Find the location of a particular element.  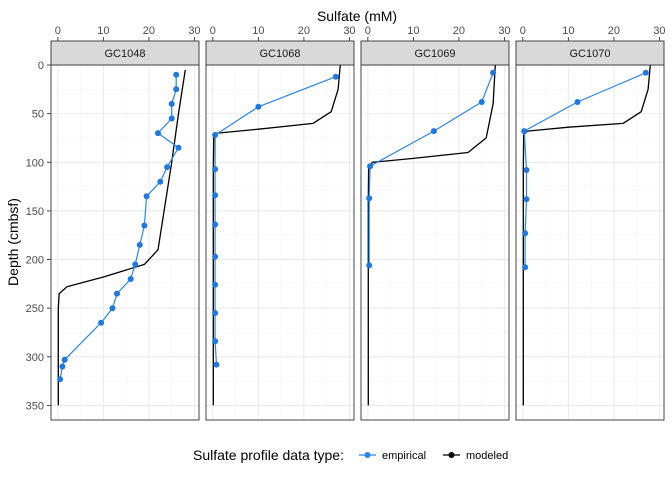

y-tick-label: 0 is located at coordinates (41, 66).